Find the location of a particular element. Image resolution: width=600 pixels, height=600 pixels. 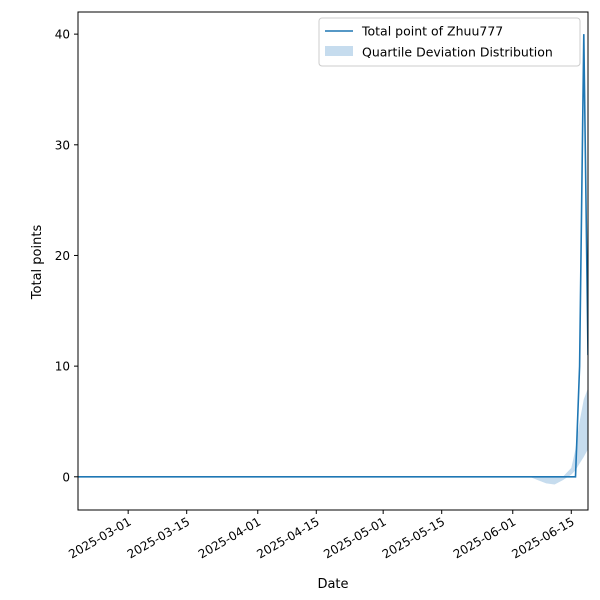

x-tick-label: 2025-05-15 is located at coordinates (413, 537).